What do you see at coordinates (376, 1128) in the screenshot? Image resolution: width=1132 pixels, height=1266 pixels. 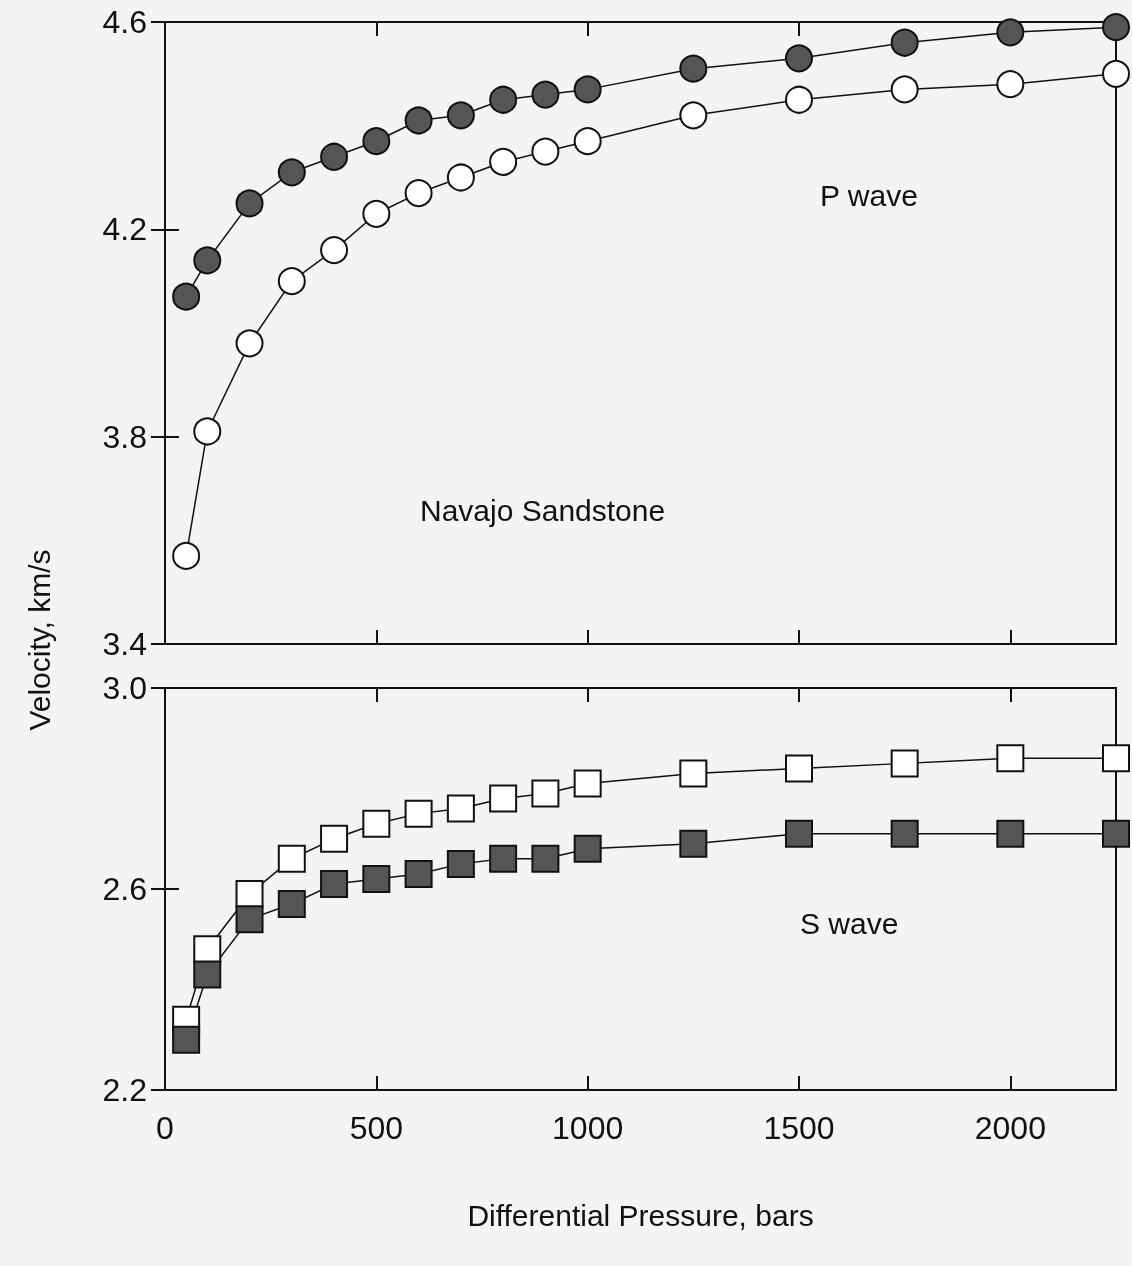 I see `x-tick-label: 500` at bounding box center [376, 1128].